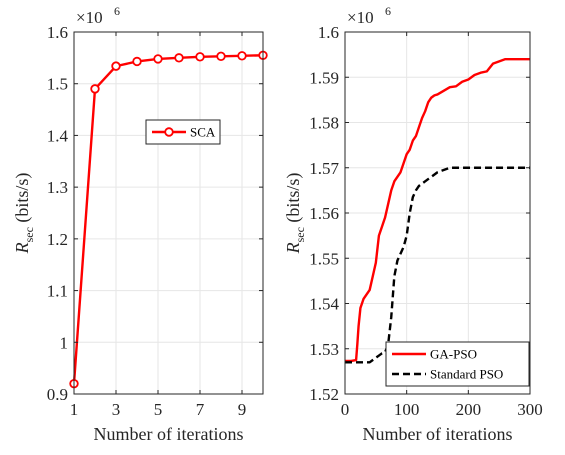 The height and width of the screenshot is (455, 565). What do you see at coordinates (466, 374) in the screenshot?
I see `legend-label: Standard PSO` at bounding box center [466, 374].